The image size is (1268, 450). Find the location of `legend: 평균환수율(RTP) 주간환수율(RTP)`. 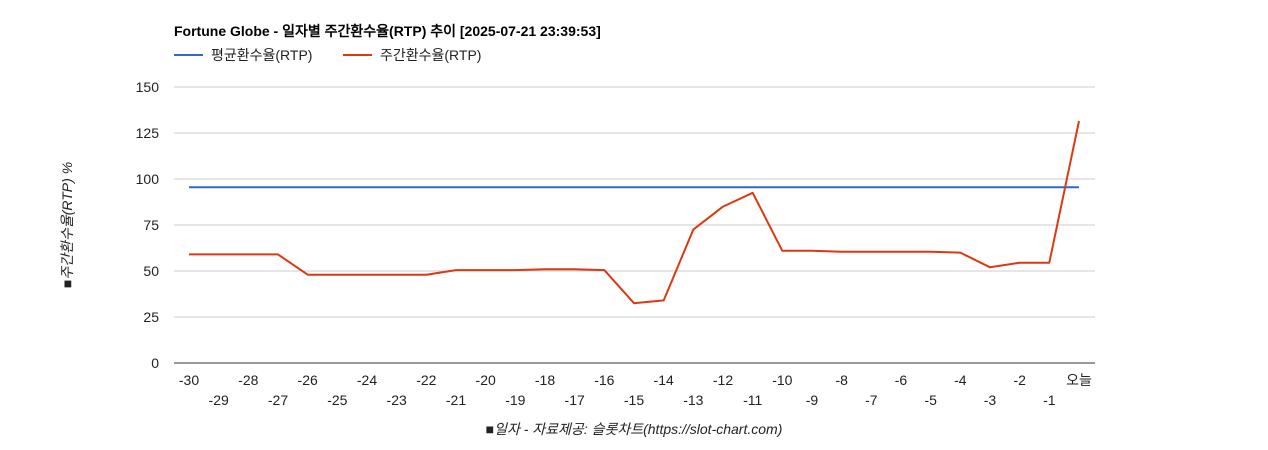

legend: 평균환수율(RTP) 주간환수율(RTP) is located at coordinates (327, 55).